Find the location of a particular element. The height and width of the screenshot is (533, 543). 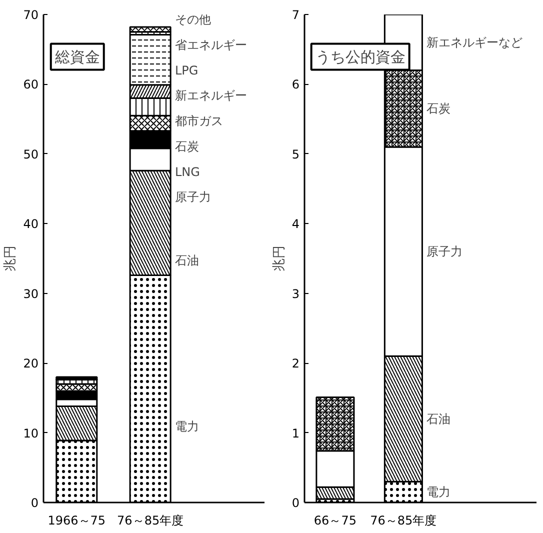

y-tick-label: 60 is located at coordinates (31, 85).